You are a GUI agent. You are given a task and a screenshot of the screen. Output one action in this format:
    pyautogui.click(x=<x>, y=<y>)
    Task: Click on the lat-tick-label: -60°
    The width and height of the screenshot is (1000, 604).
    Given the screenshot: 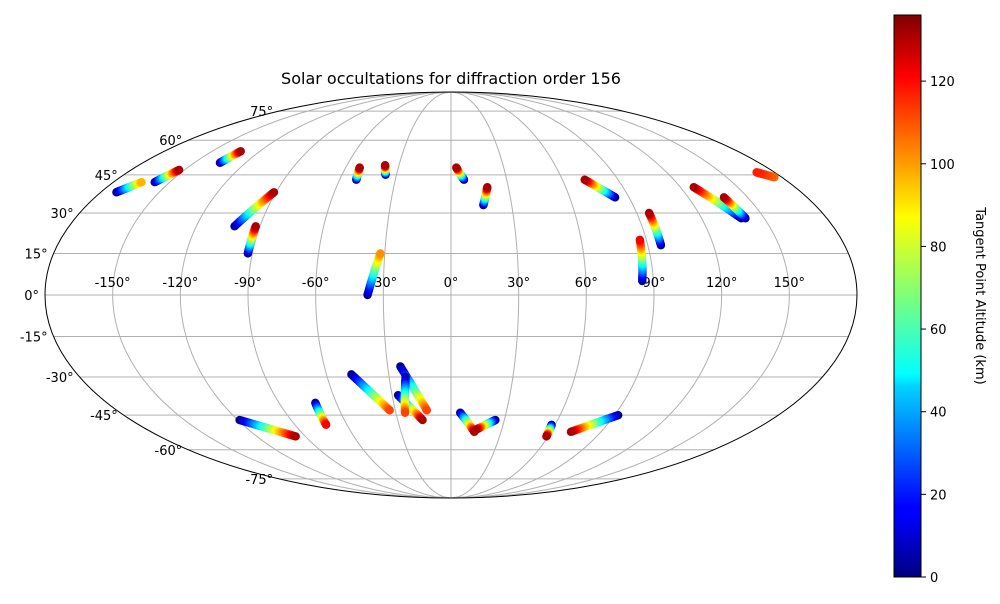 What is the action you would take?
    pyautogui.click(x=169, y=451)
    